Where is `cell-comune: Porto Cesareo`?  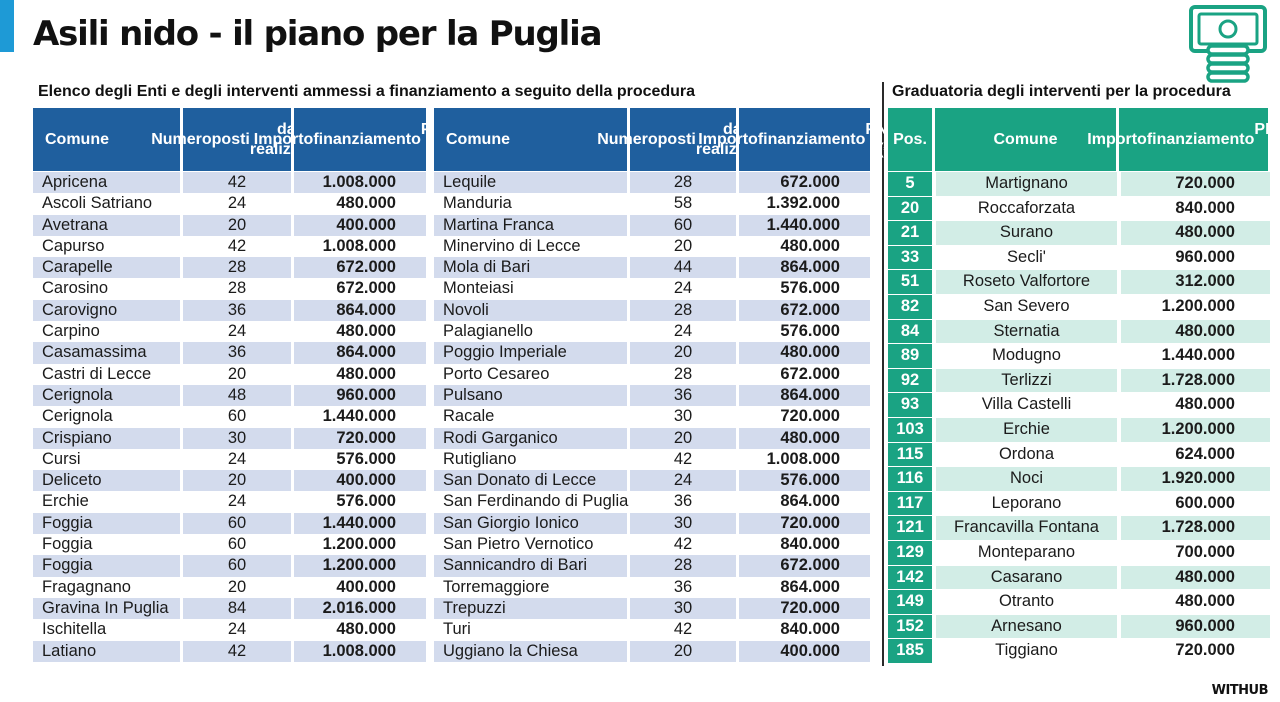 cell-comune: Porto Cesareo is located at coordinates (496, 373).